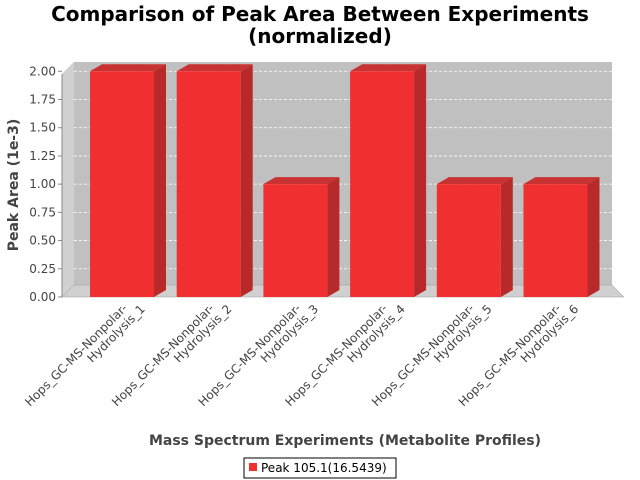  I want to click on y-tick-label: 1.25, so click(42, 156).